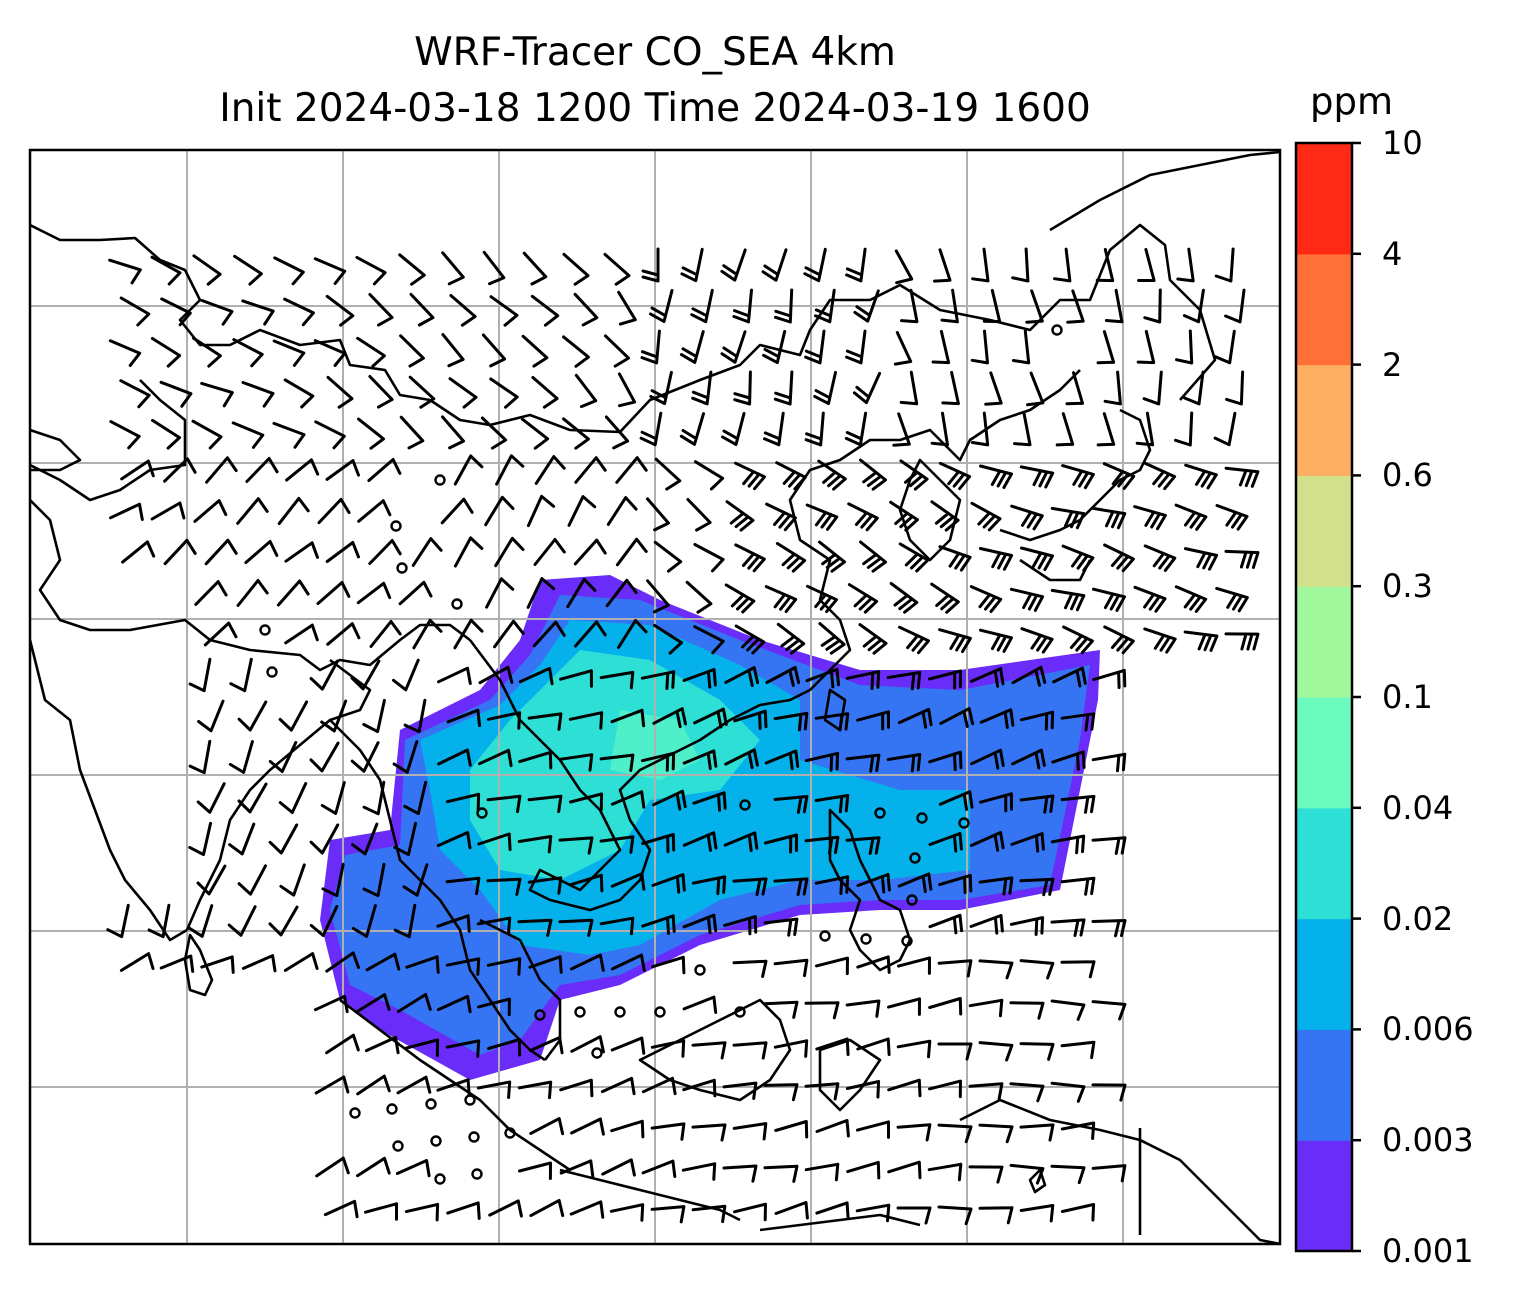 Image resolution: width=1528 pixels, height=1306 pixels. What do you see at coordinates (623, 328) in the screenshot?
I see `coast-china-north` at bounding box center [623, 328].